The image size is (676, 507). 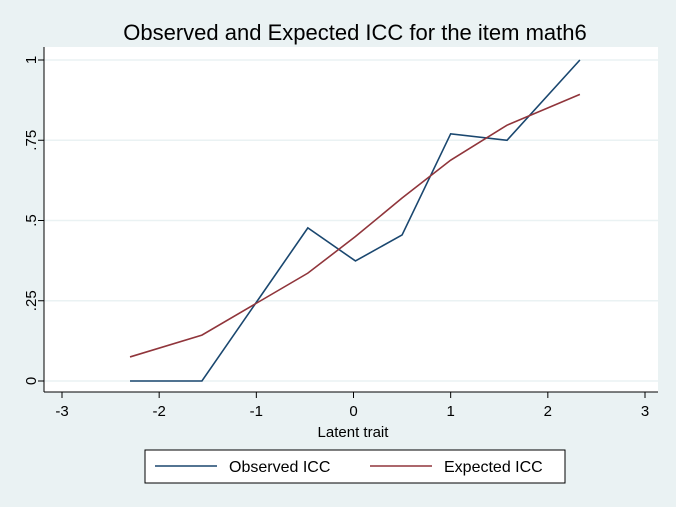 What do you see at coordinates (158, 411) in the screenshot?
I see `x-tick-label: -2` at bounding box center [158, 411].